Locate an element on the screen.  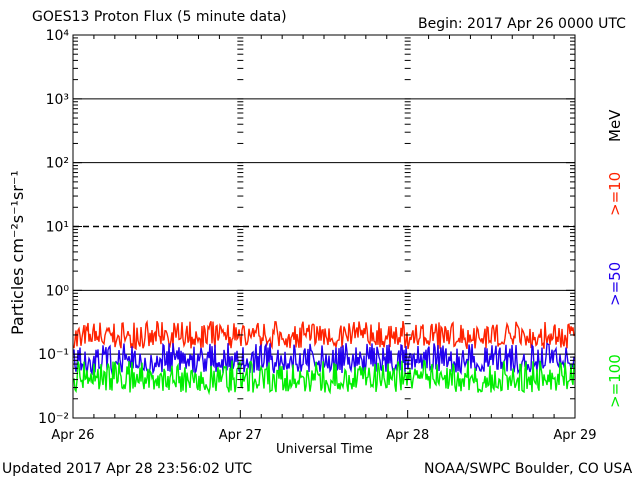
legend-100mev: >=100 is located at coordinates (615, 381).